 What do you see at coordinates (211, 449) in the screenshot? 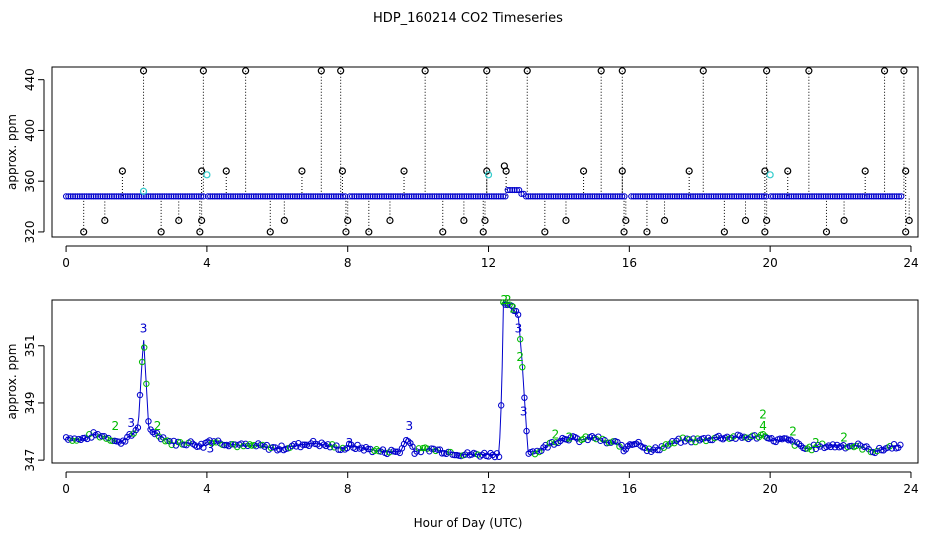
I see `digit-label: 3` at bounding box center [211, 449].